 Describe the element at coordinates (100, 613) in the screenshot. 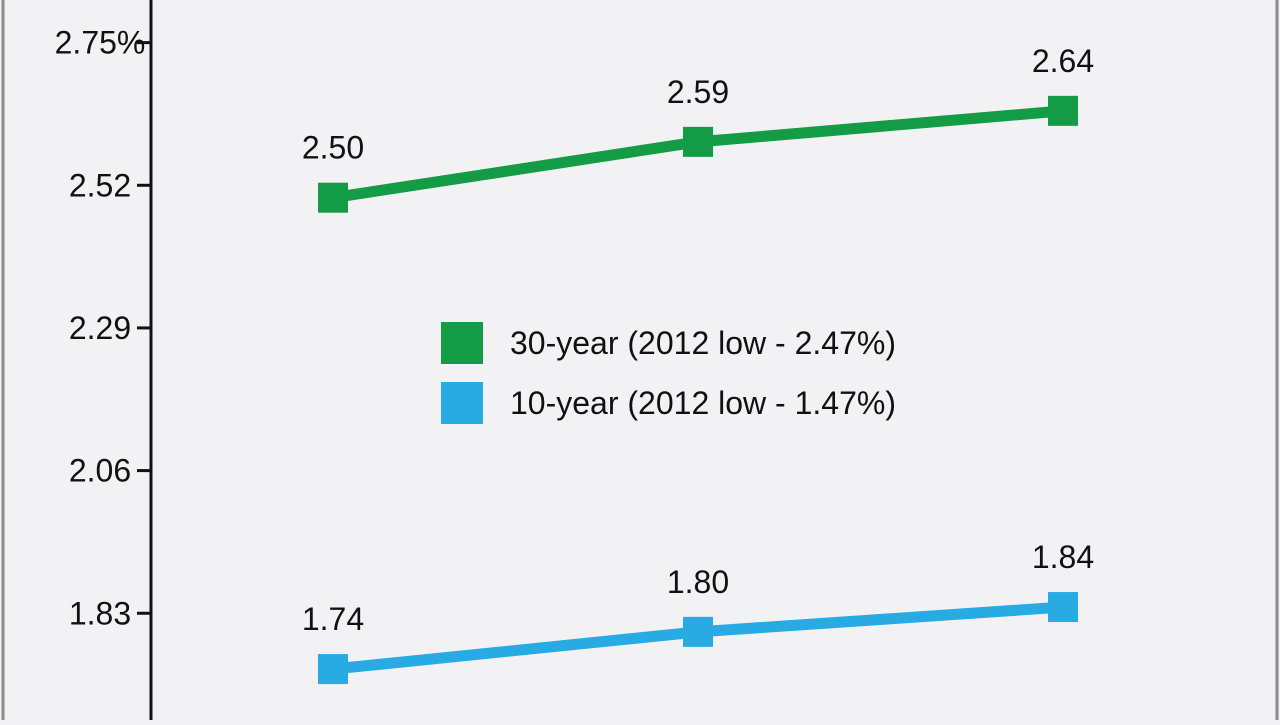

I see `y-tick-label: 1.83` at that location.